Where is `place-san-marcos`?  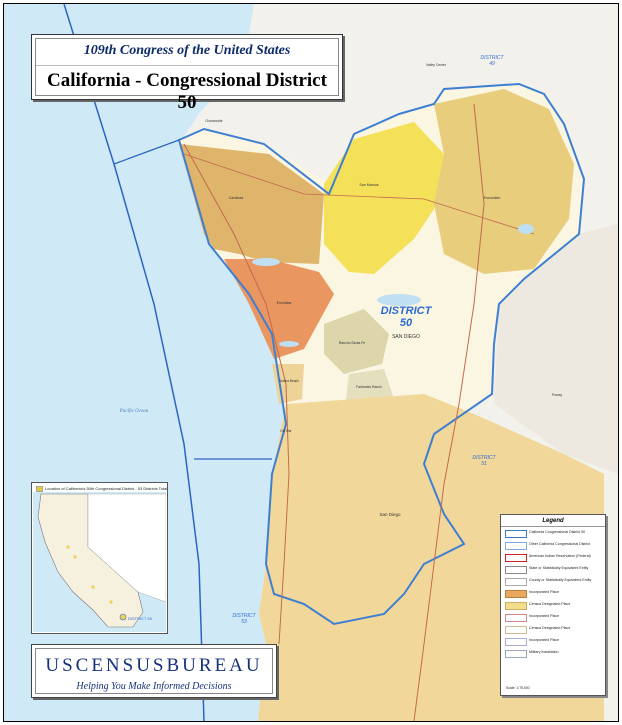 place-san-marcos is located at coordinates (384, 198).